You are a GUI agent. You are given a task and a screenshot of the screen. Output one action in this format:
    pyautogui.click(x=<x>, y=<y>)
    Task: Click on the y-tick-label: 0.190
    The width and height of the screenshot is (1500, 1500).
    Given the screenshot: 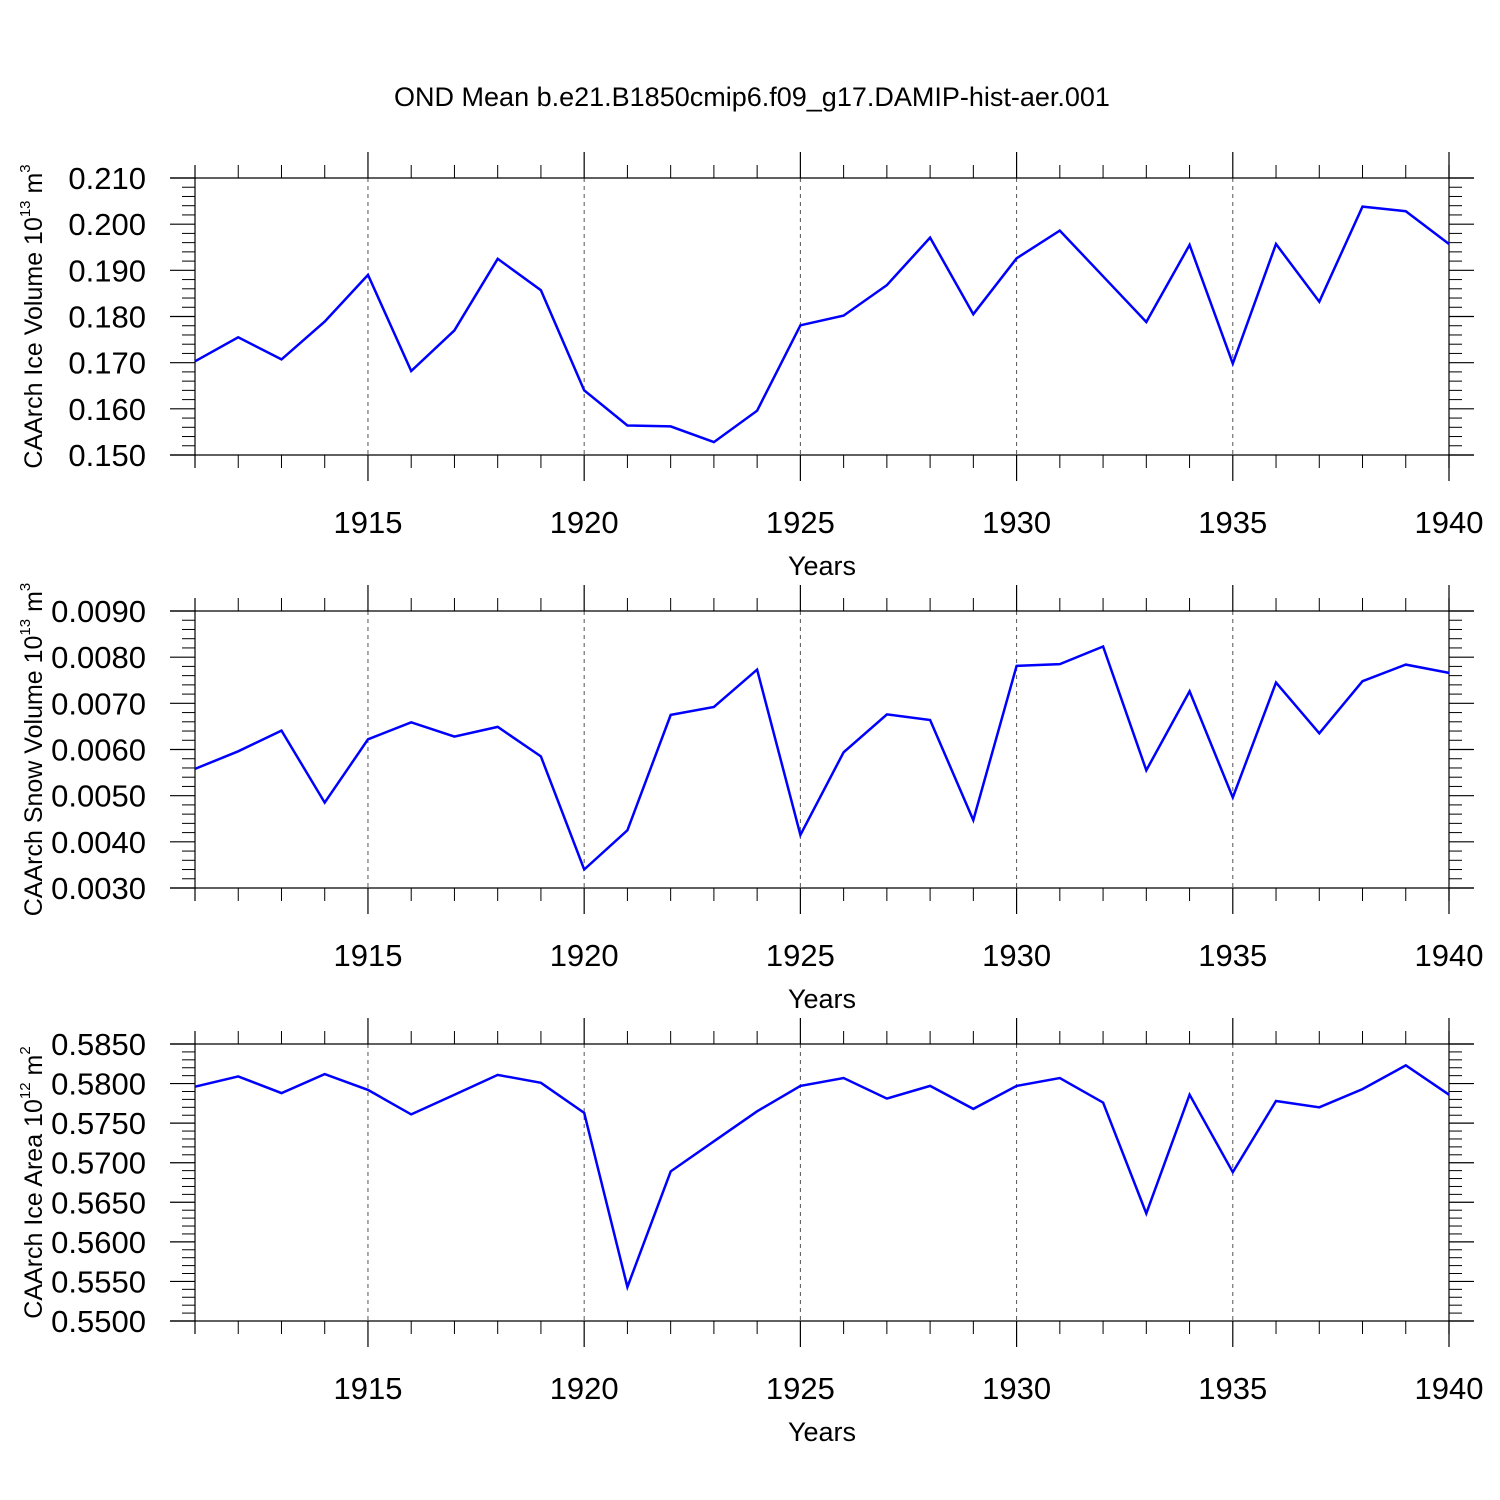 What is the action you would take?
    pyautogui.click(x=107, y=270)
    